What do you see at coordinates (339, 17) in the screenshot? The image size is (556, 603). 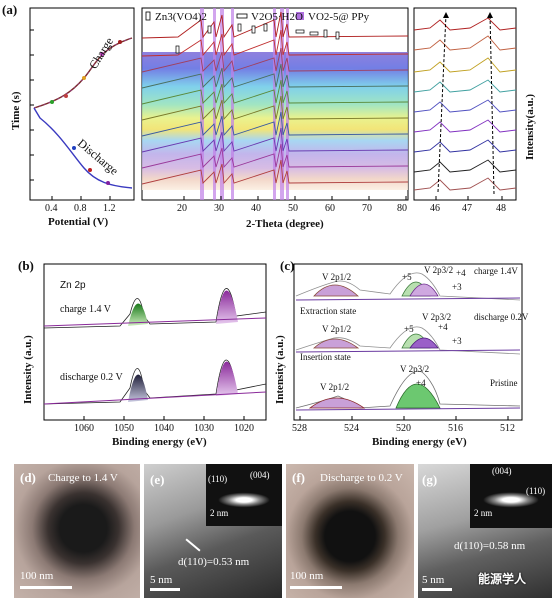 I see `legend-vo2-ppy: VO2-5@ PPy` at bounding box center [339, 17].